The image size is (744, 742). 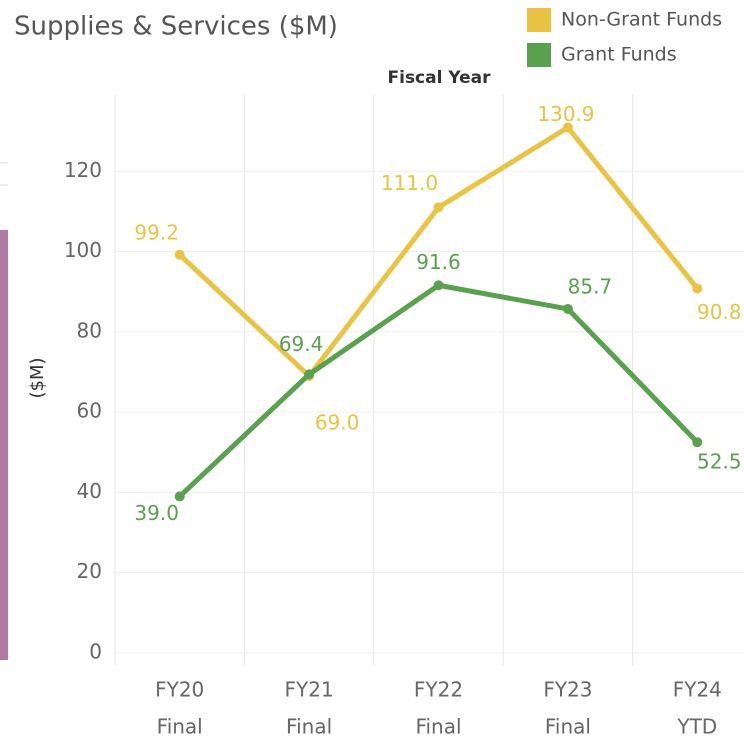 I want to click on value-label: 130.9, so click(x=565, y=114).